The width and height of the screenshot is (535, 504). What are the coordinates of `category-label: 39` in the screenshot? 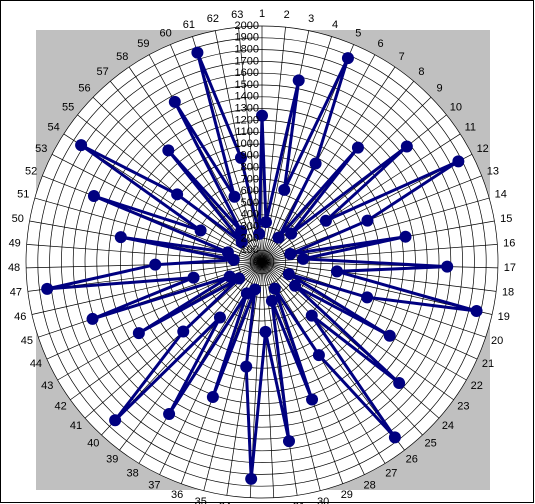 It's located at (112, 460).